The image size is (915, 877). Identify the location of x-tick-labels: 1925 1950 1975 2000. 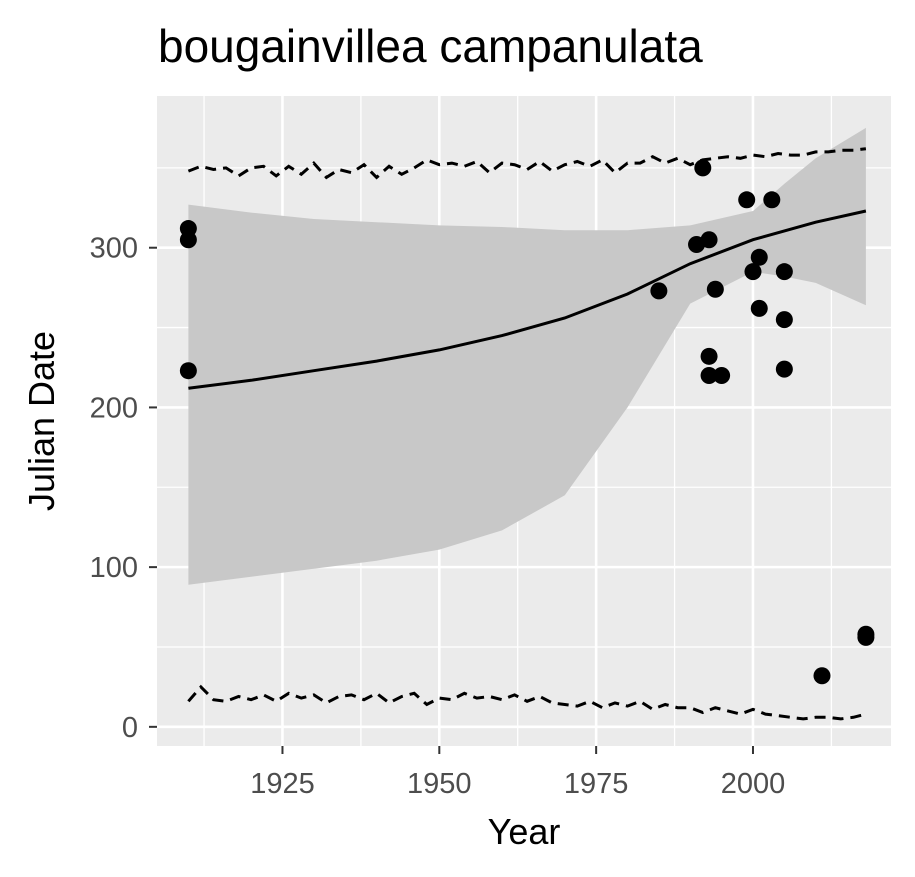
(517, 784).